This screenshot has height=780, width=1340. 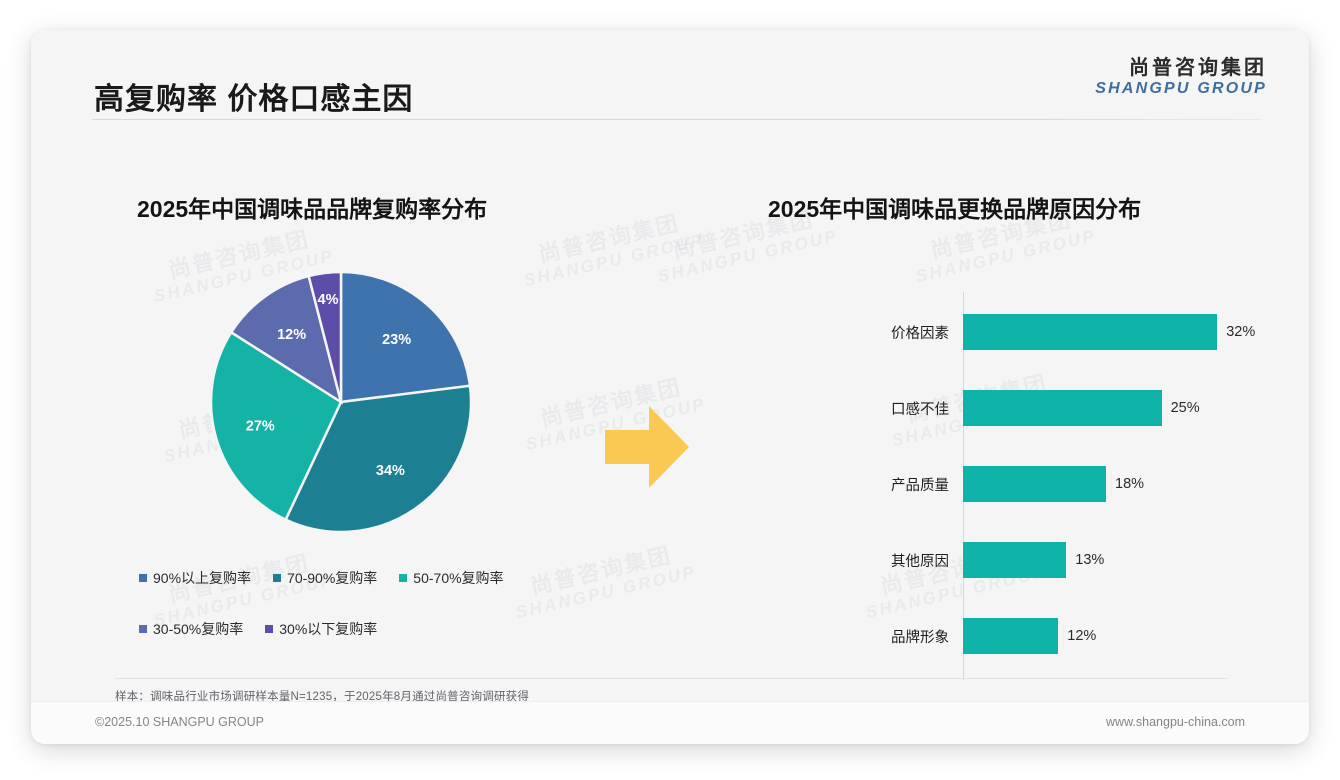 I want to click on pie-slice-value: 27%, so click(x=260, y=426).